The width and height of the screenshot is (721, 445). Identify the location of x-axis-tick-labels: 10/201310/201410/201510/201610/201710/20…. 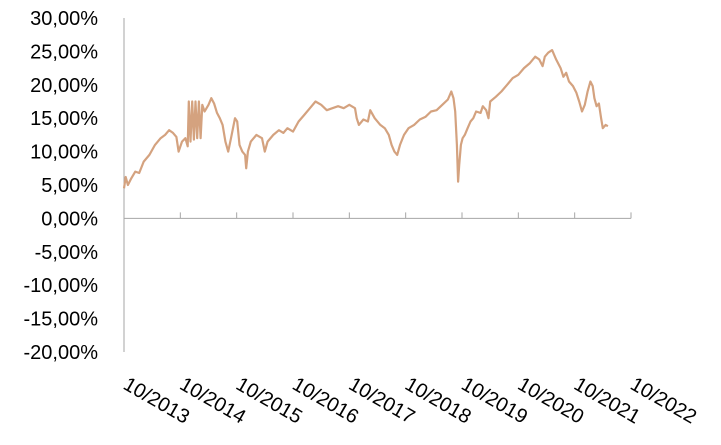
(410, 400).